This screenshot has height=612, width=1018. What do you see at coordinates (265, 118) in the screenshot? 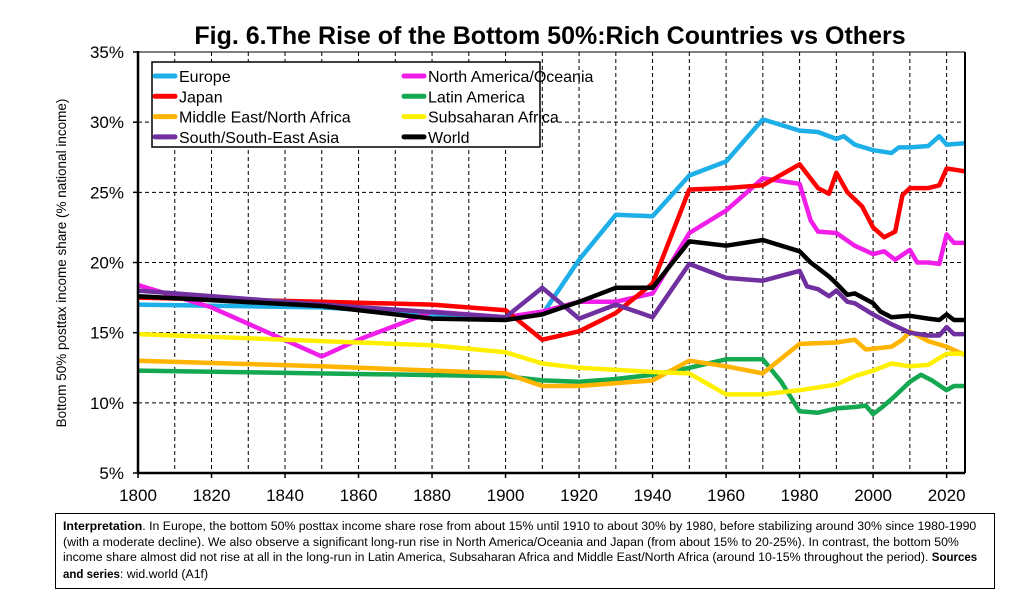
I see `legend-label: Middle East/North Africa` at bounding box center [265, 118].